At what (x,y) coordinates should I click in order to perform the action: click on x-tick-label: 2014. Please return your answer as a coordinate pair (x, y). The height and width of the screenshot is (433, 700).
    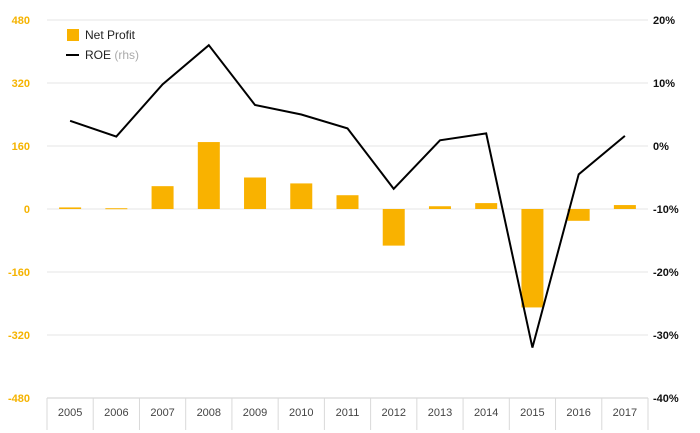
    Looking at the image, I should click on (486, 413).